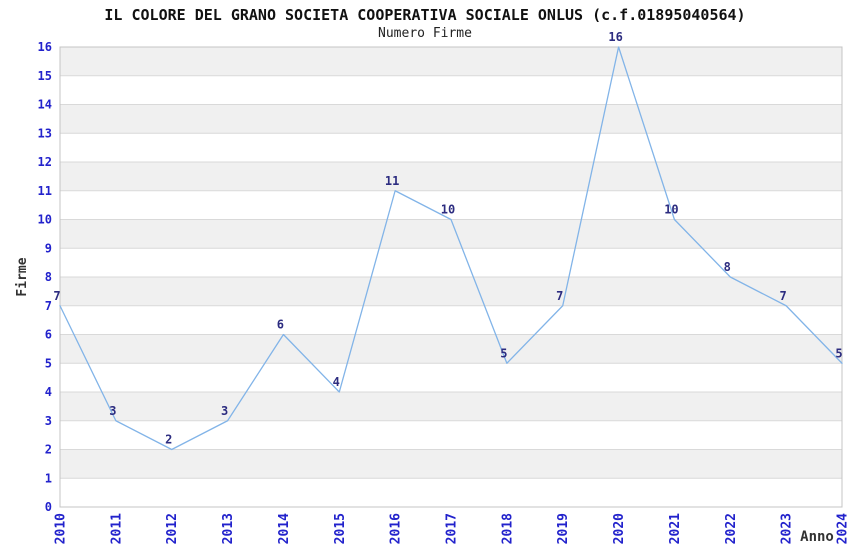 The image size is (850, 550). I want to click on x-tick-label: 2017, so click(452, 528).